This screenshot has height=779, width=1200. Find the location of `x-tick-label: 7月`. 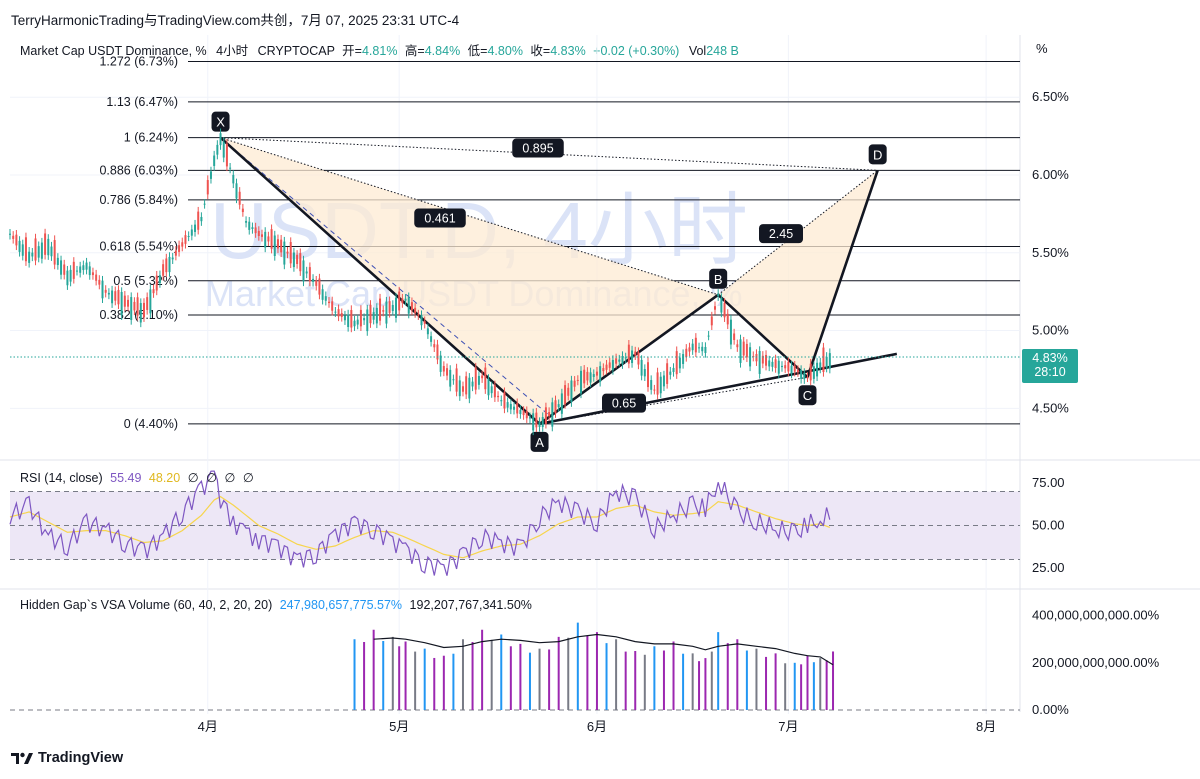

x-tick-label: 7月 is located at coordinates (788, 726).